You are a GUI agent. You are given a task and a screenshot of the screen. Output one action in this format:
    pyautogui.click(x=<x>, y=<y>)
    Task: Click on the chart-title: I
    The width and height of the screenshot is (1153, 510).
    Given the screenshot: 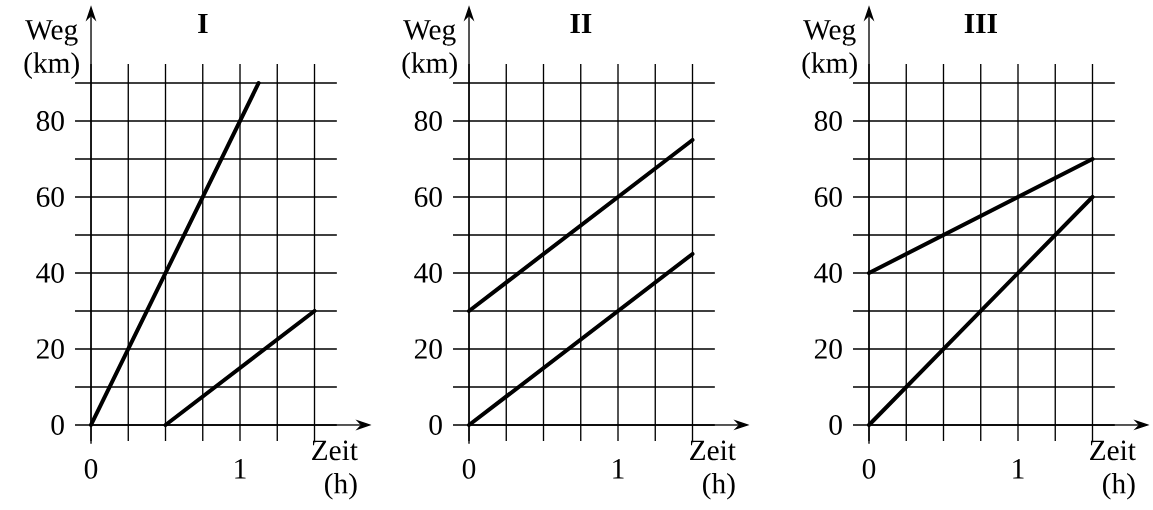 What is the action you would take?
    pyautogui.click(x=203, y=23)
    